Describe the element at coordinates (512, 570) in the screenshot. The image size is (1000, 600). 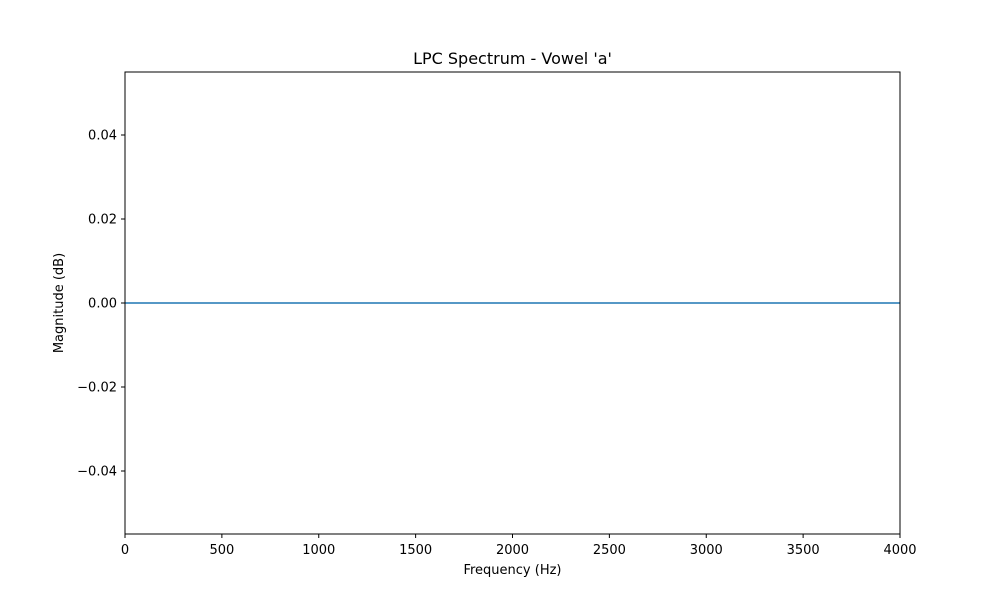
I see `x-axis-label: Frequency (Hz)` at that location.